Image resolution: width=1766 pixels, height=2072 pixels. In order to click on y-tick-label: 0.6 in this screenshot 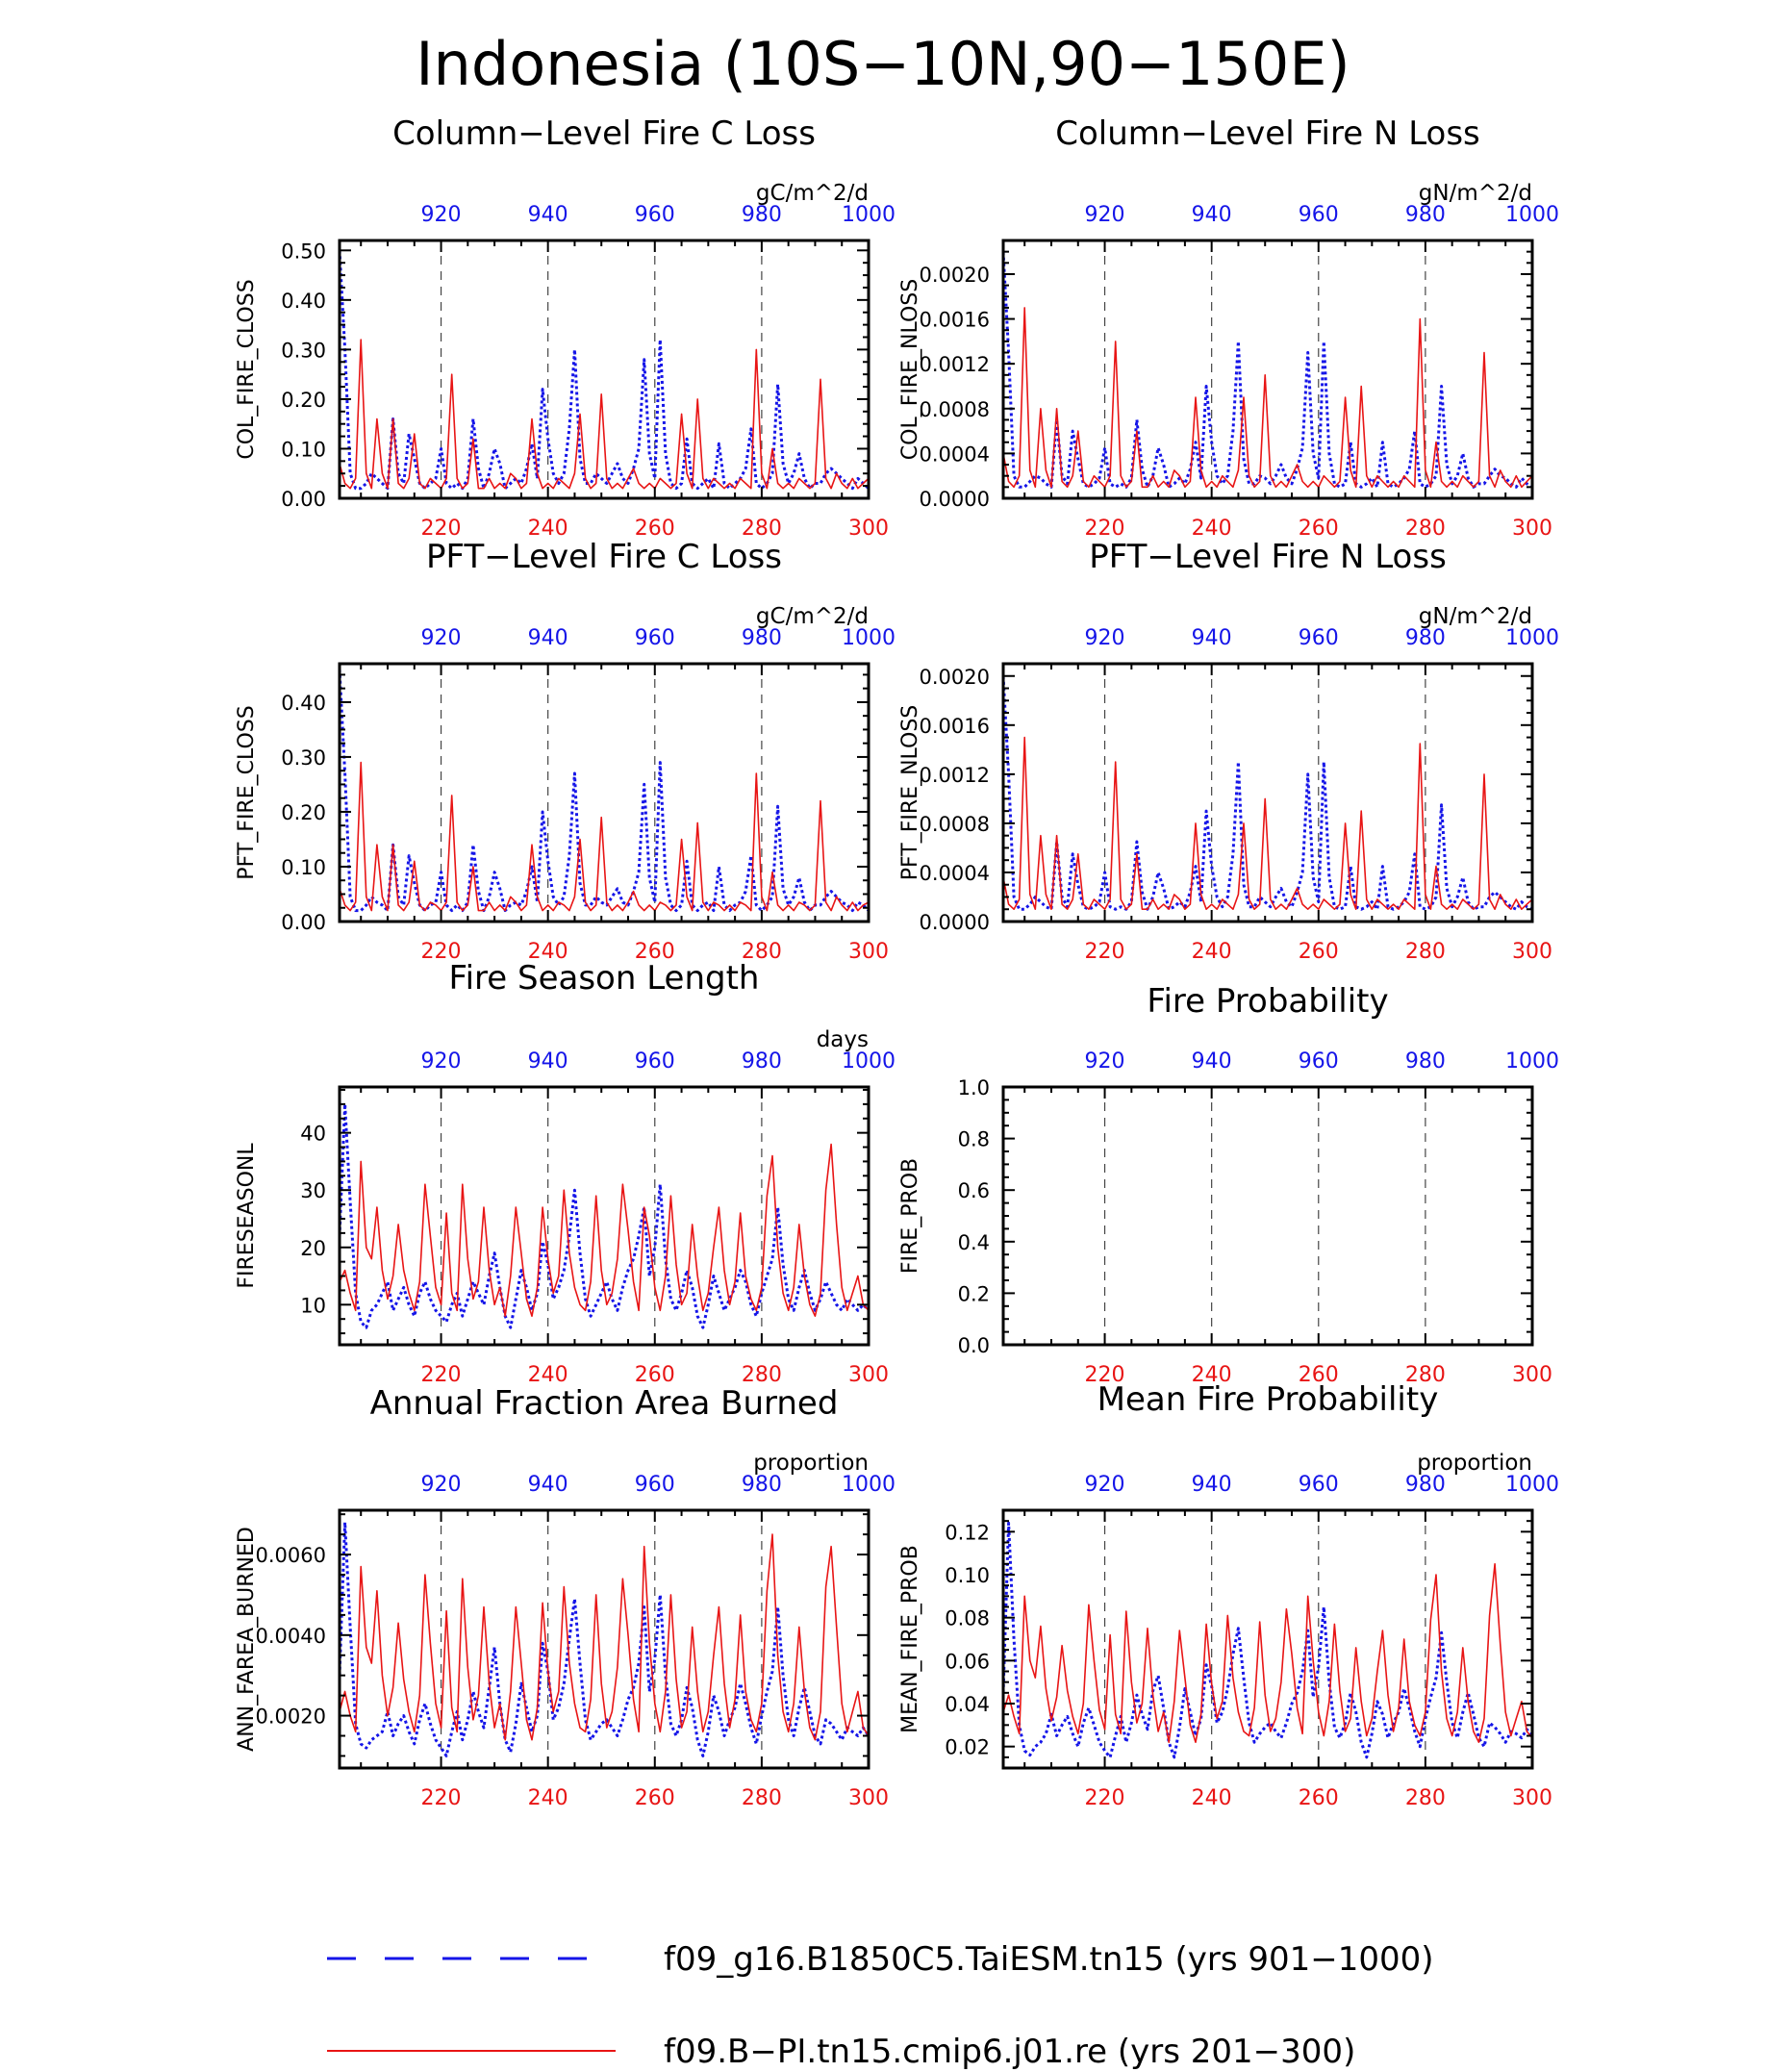, I will do `click(974, 1190)`.